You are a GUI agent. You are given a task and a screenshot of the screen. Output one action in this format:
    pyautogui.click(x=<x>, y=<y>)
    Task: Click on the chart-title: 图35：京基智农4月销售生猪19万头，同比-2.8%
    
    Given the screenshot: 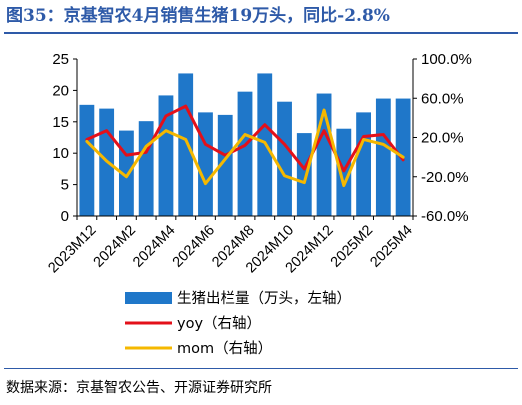 What is the action you would take?
    pyautogui.click(x=198, y=16)
    